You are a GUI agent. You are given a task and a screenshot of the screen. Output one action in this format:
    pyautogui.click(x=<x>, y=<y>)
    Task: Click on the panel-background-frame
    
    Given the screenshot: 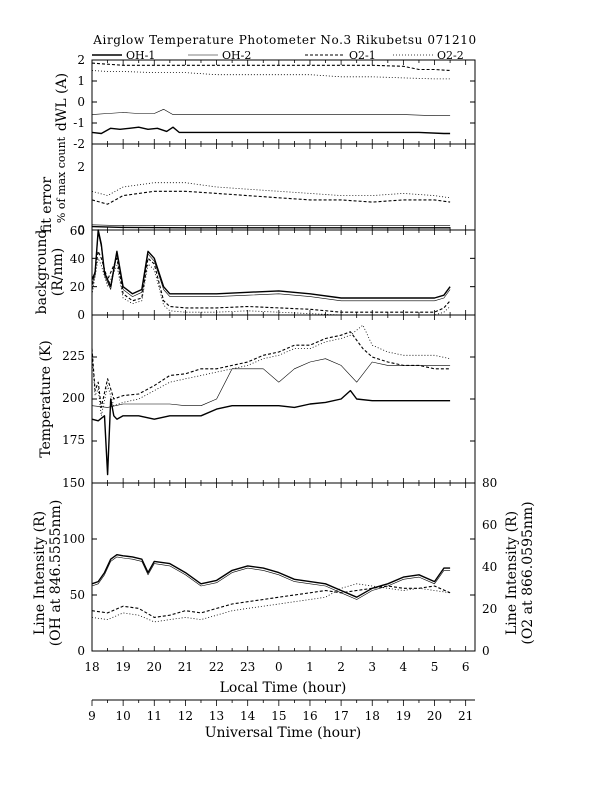 What is the action you would take?
    pyautogui.click(x=283, y=272)
    